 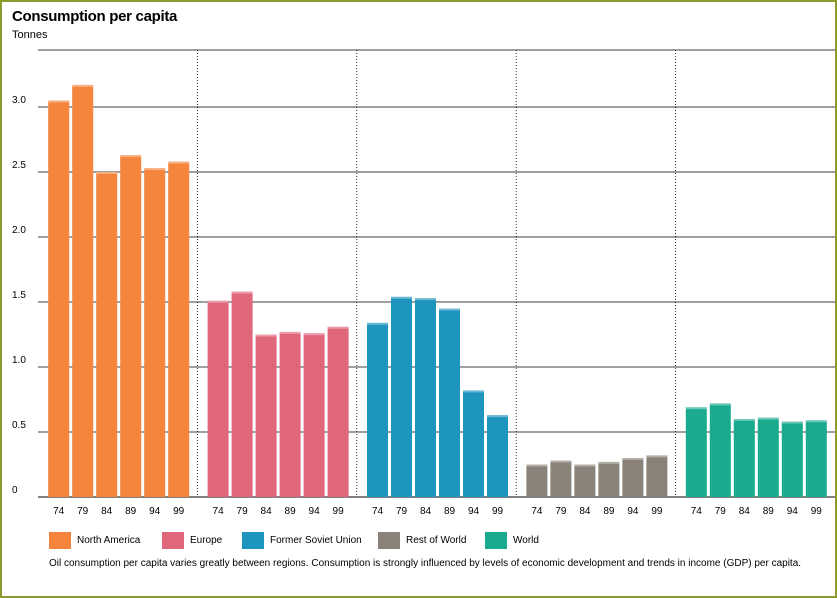 What do you see at coordinates (19, 165) in the screenshot?
I see `y-tick-label: 2.5` at bounding box center [19, 165].